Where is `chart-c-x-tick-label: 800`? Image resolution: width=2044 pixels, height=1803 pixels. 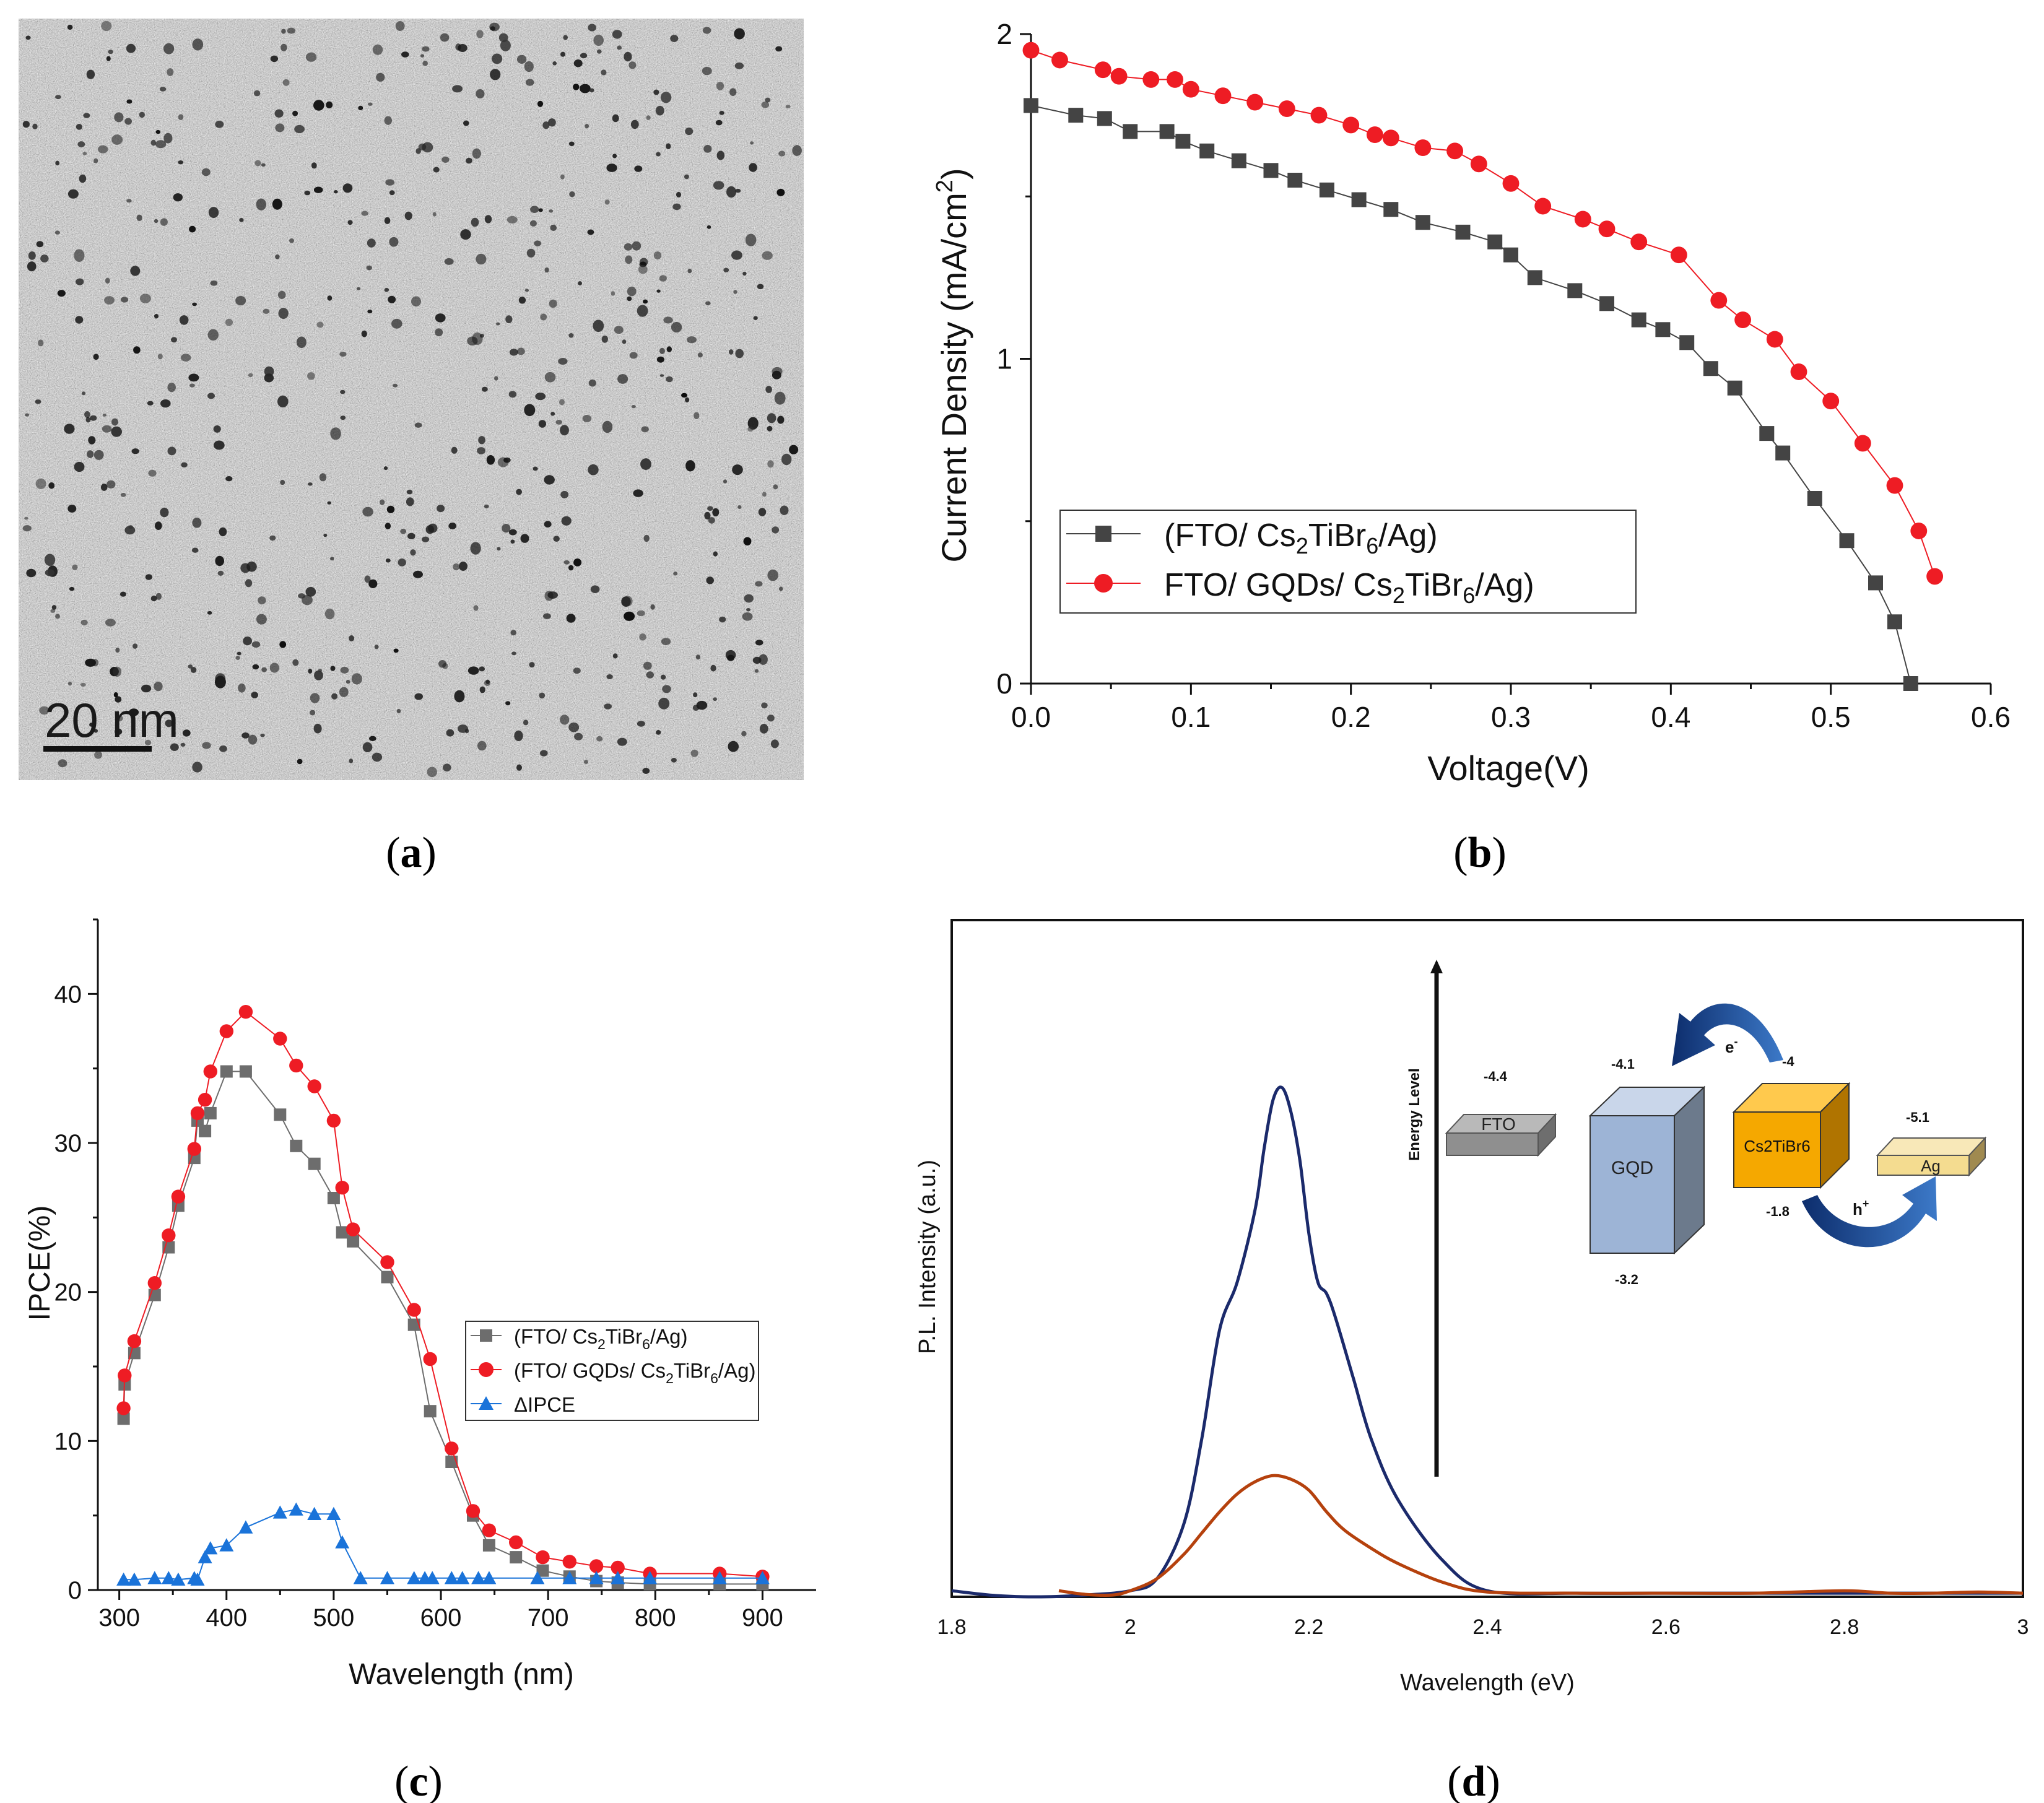
chart-c-x-tick-label: 800 is located at coordinates (655, 1617).